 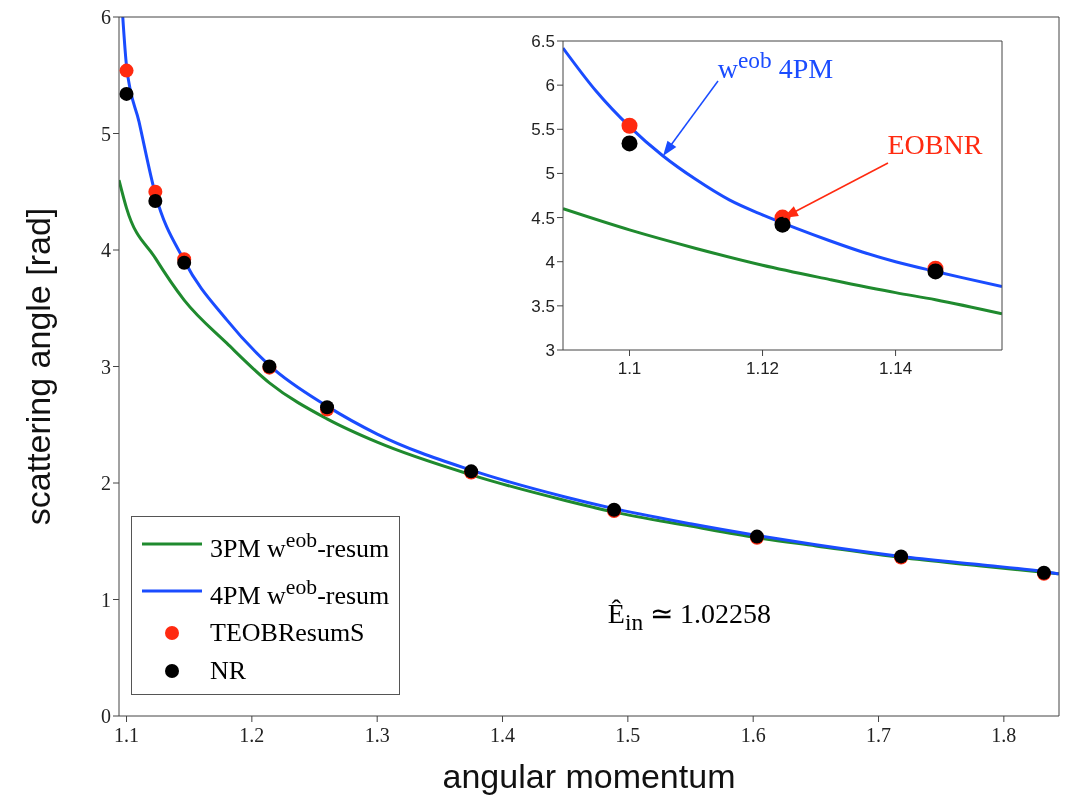 I want to click on x-tick-label: 1.14, so click(x=896, y=369).